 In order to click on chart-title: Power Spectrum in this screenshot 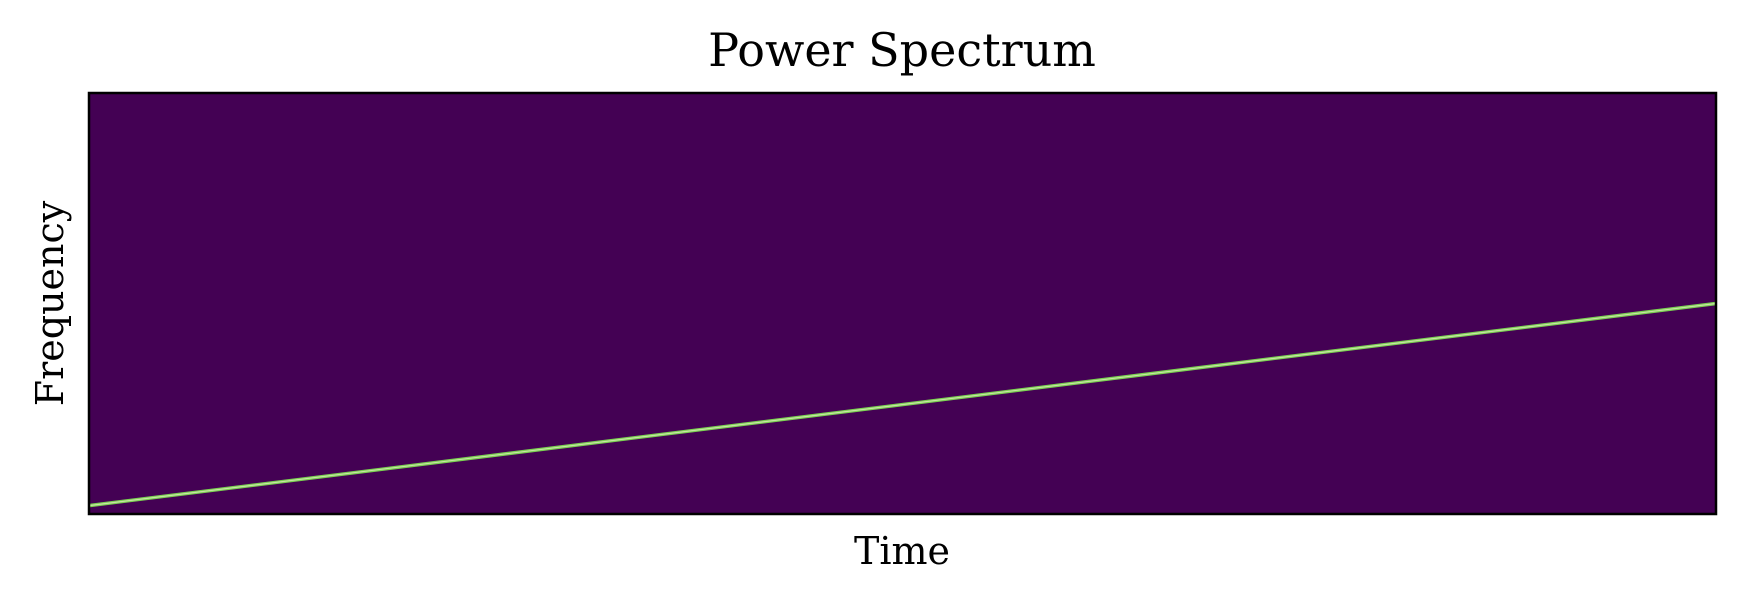, I will do `click(902, 50)`.